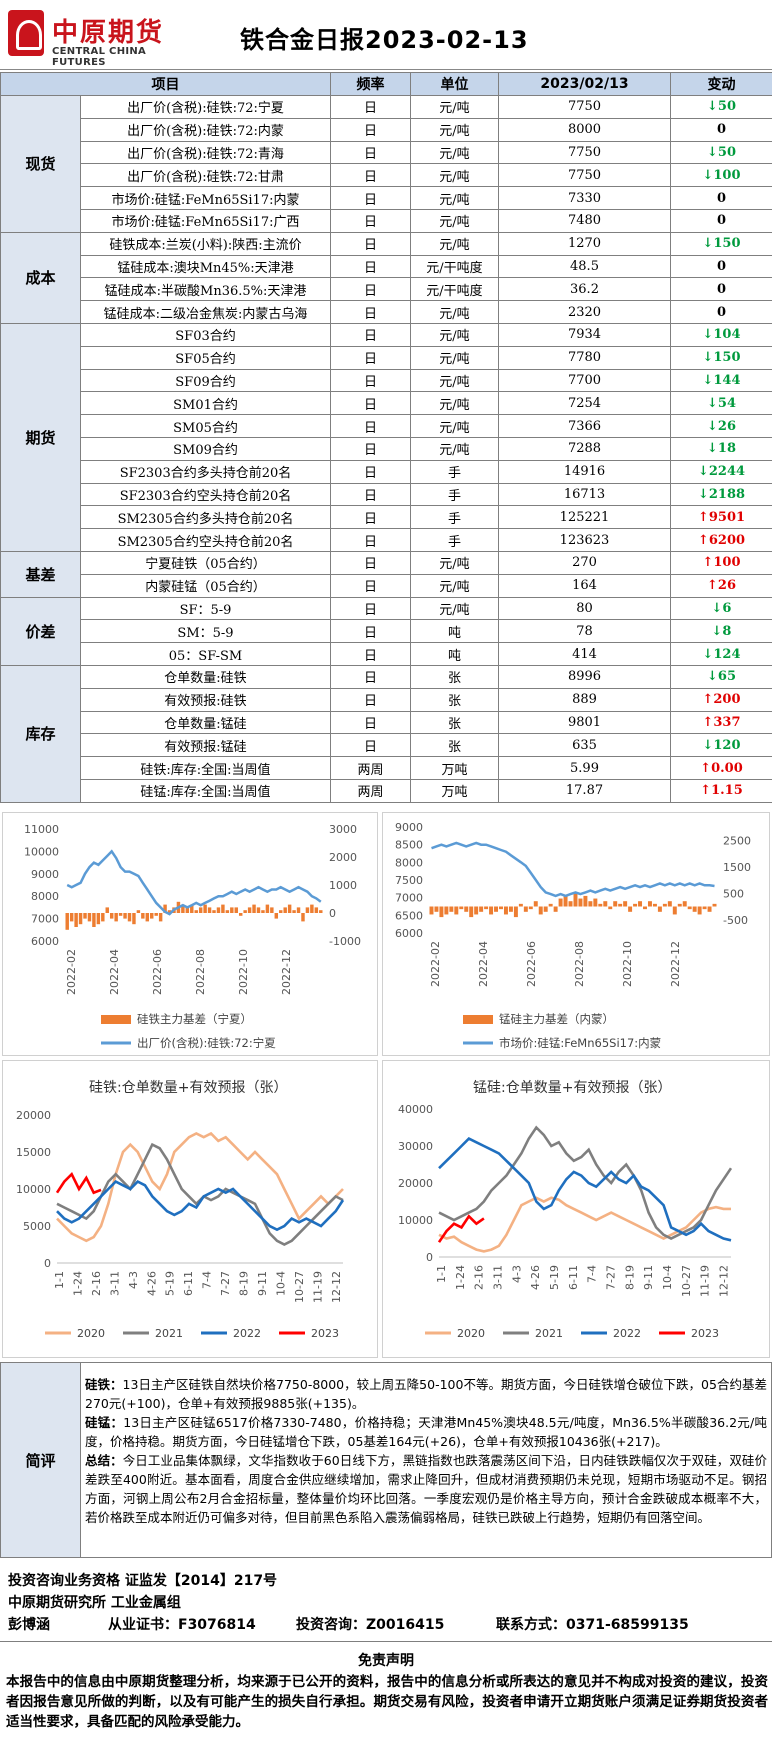  I want to click on table-row: 期货 SF03合约日元/吨 7934 ↓104, so click(386, 437).